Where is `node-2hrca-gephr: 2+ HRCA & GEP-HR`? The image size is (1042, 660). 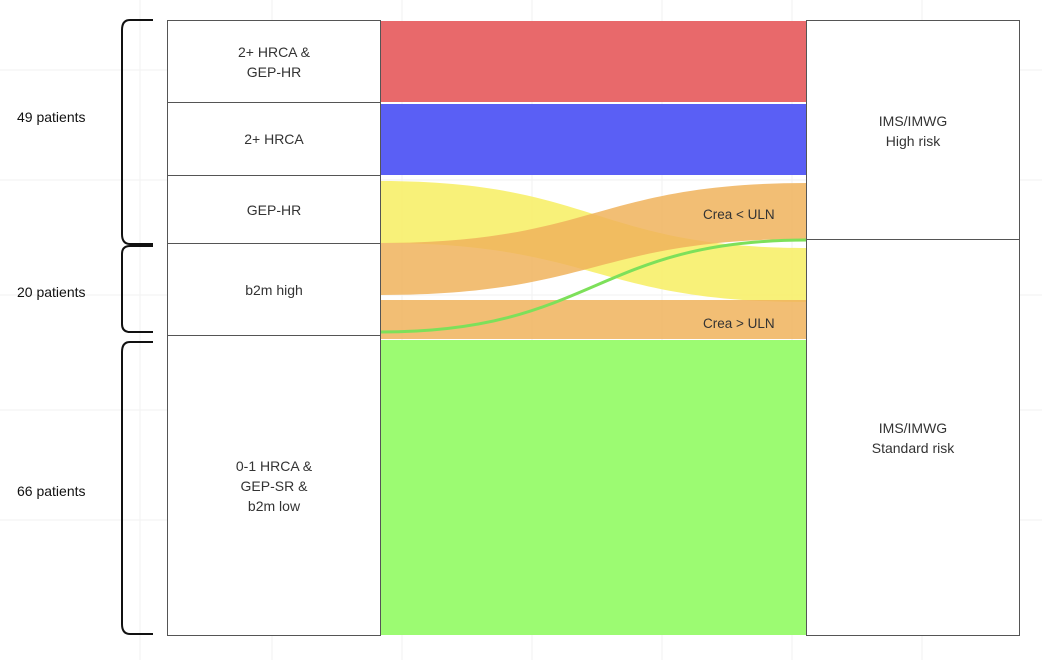 node-2hrca-gephr: 2+ HRCA & GEP-HR is located at coordinates (274, 61).